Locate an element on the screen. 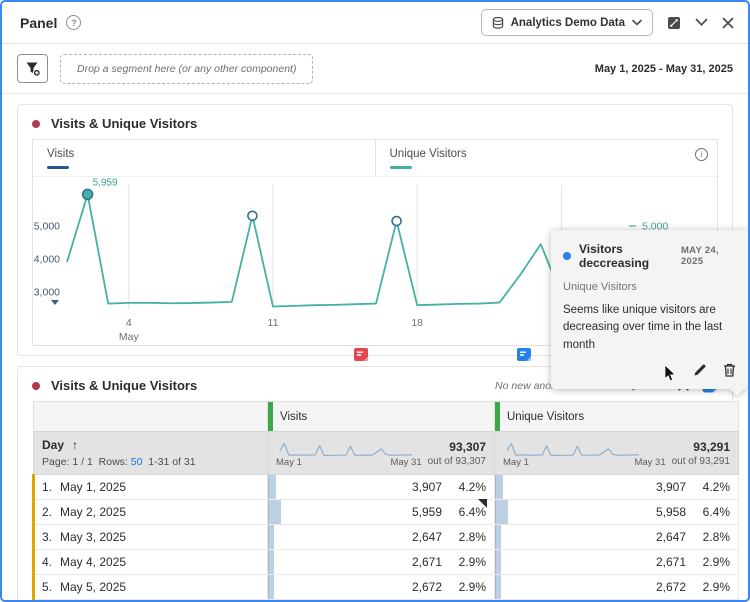 This screenshot has width=750, height=602. row-date: May 4, 2025 is located at coordinates (93, 562).